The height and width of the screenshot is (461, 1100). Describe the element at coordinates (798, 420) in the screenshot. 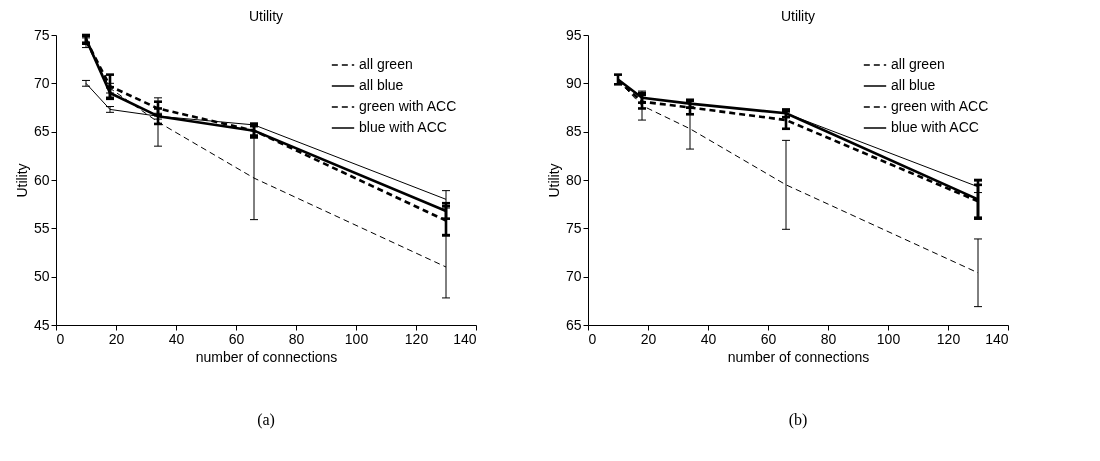

I see `text: (b)` at that location.